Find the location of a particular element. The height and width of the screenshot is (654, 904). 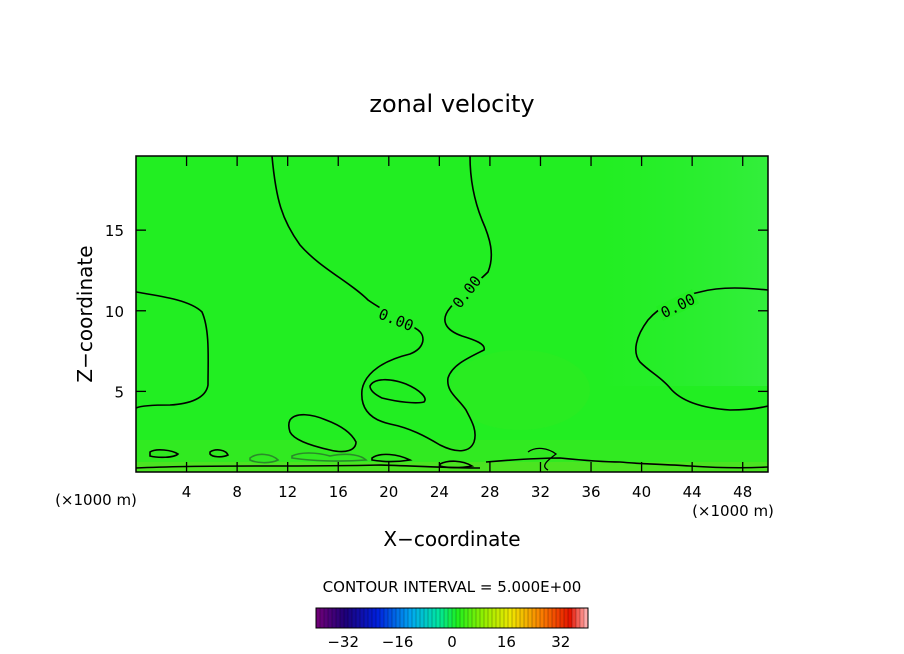

colorbar-tick-labels: −32 −16 0 16 32 is located at coordinates (448, 642).